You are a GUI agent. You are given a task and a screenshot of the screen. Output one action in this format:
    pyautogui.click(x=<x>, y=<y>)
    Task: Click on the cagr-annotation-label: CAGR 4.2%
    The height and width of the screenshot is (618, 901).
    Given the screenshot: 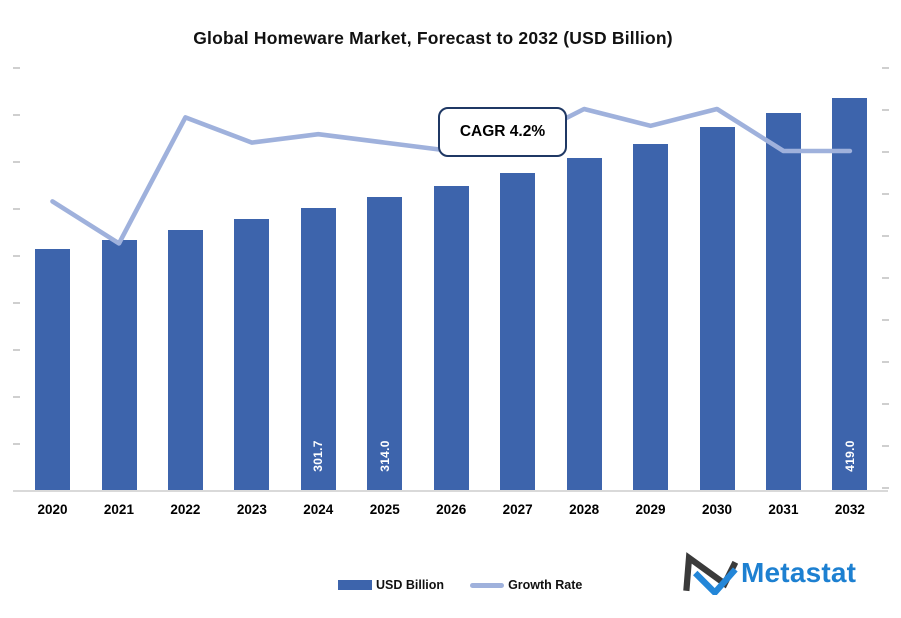 What is the action you would take?
    pyautogui.click(x=502, y=131)
    